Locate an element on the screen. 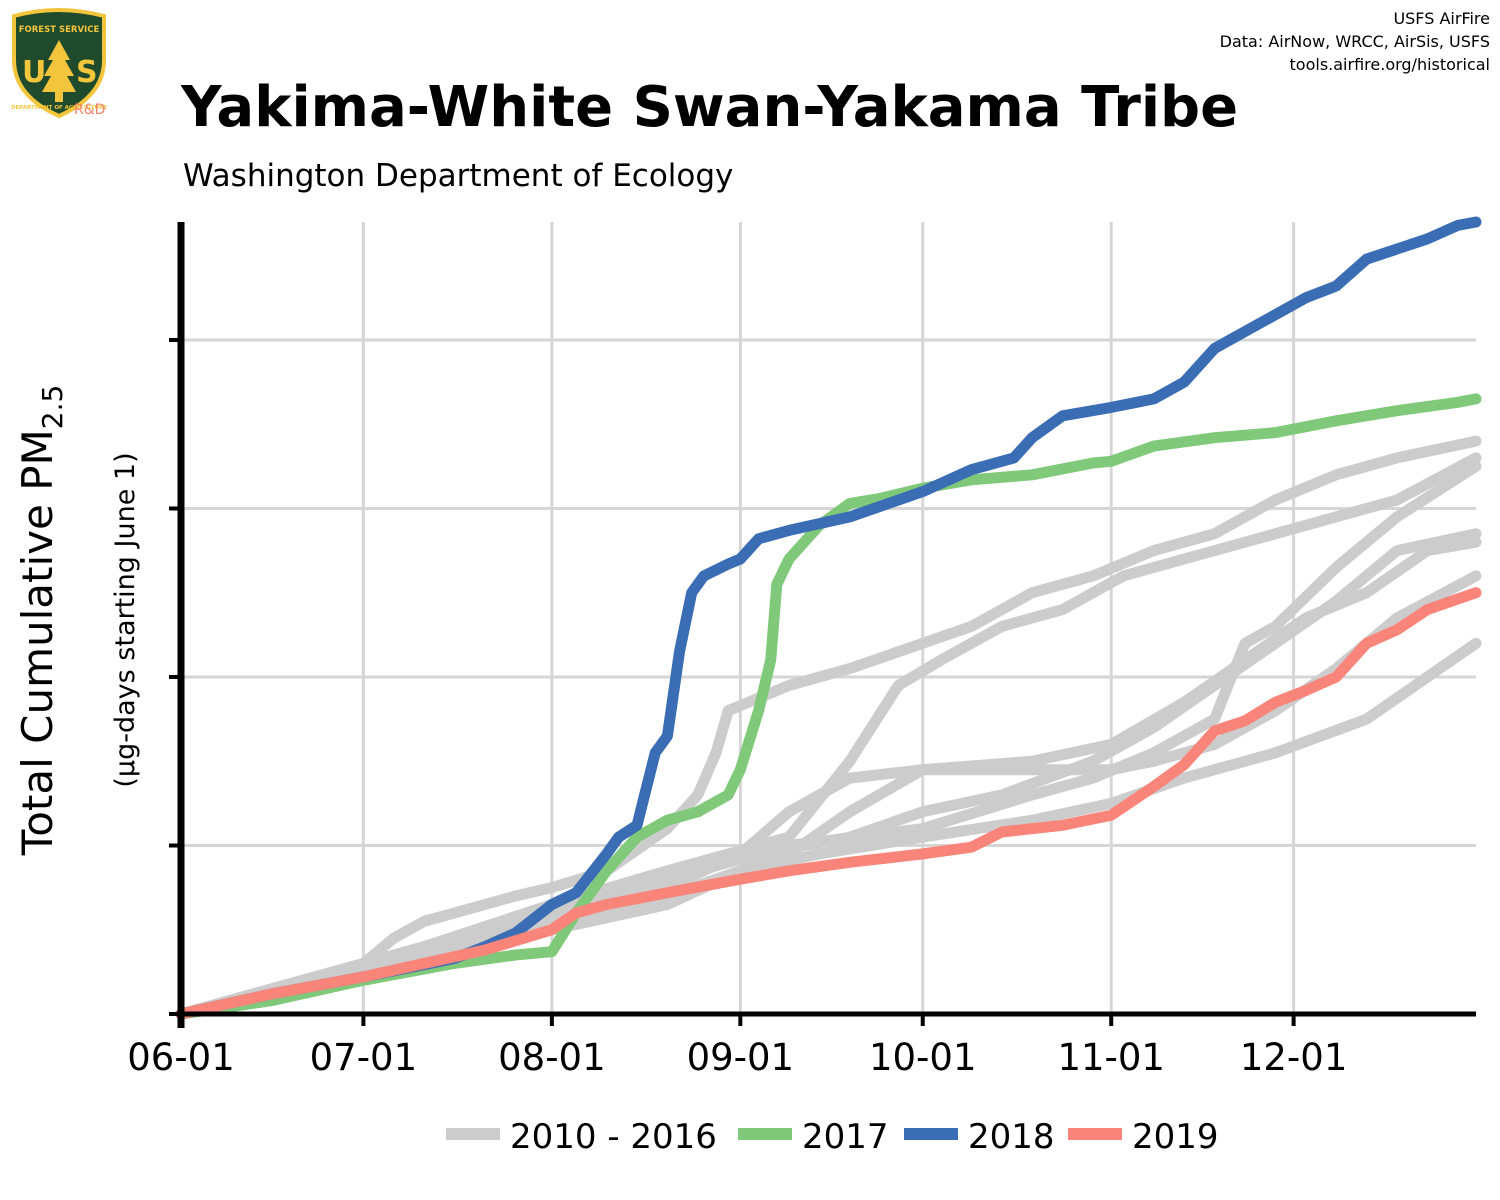 The width and height of the screenshot is (1500, 1200). x-tick-label: 09-01 is located at coordinates (741, 1057).